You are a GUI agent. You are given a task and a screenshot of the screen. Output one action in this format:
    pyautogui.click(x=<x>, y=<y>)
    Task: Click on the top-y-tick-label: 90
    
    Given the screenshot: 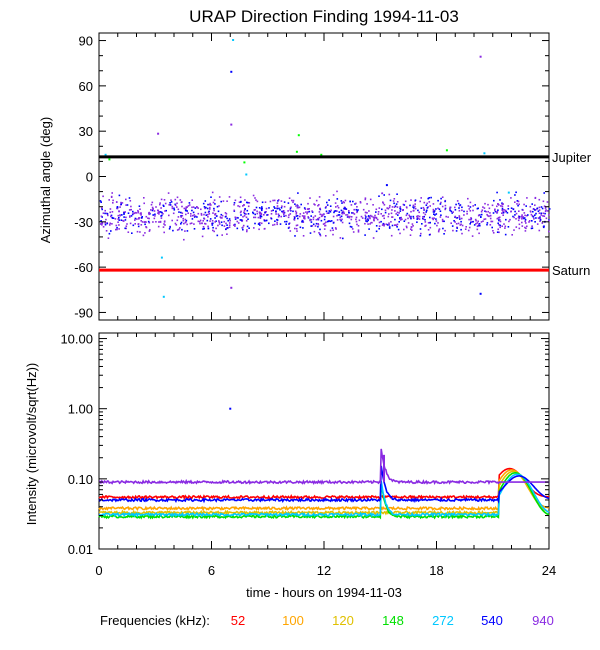 What is the action you would take?
    pyautogui.click(x=86, y=41)
    